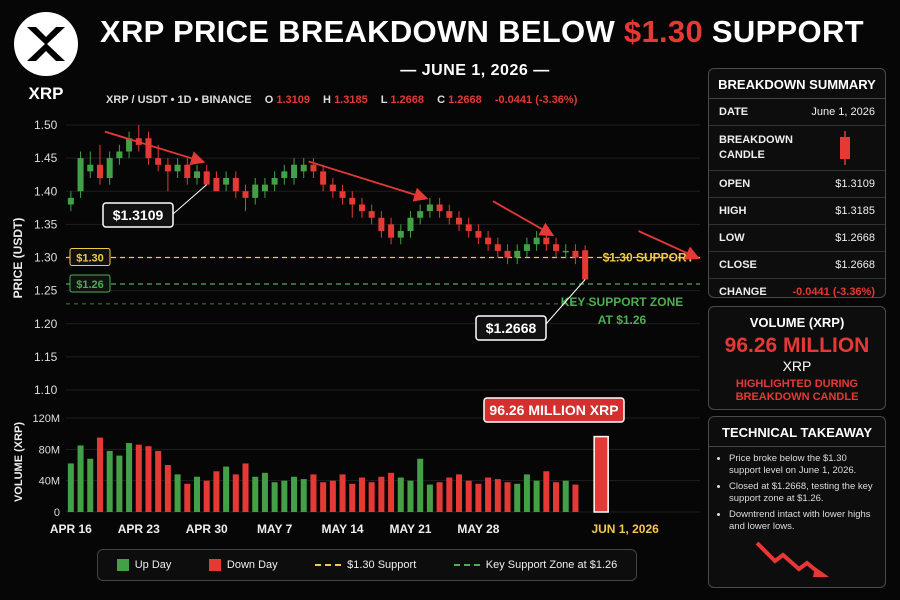 Image resolution: width=900 pixels, height=600 pixels. What do you see at coordinates (833, 292) in the screenshot?
I see `summary-value: -0.0441 (-3.36%)` at bounding box center [833, 292].